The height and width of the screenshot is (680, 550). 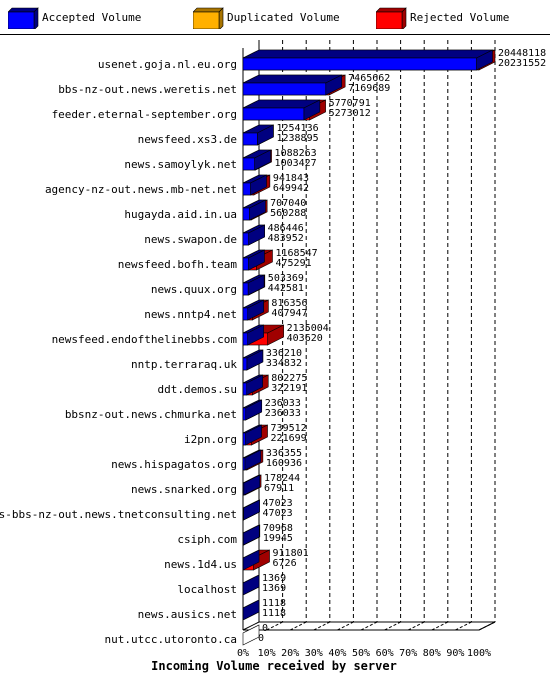 What do you see at coordinates (290, 653) in the screenshot?
I see `x-tick-label: 20%` at bounding box center [290, 653].